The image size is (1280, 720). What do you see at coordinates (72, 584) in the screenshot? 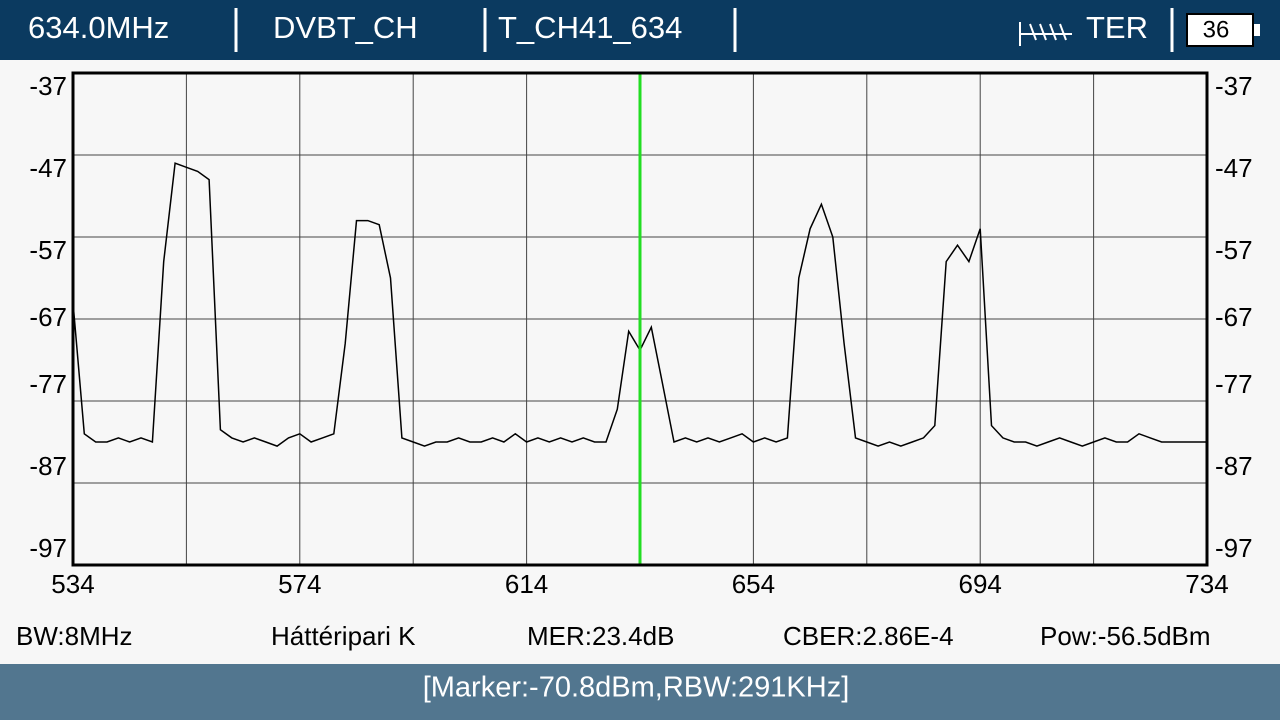
I see `x-tick-label: 534` at bounding box center [72, 584].